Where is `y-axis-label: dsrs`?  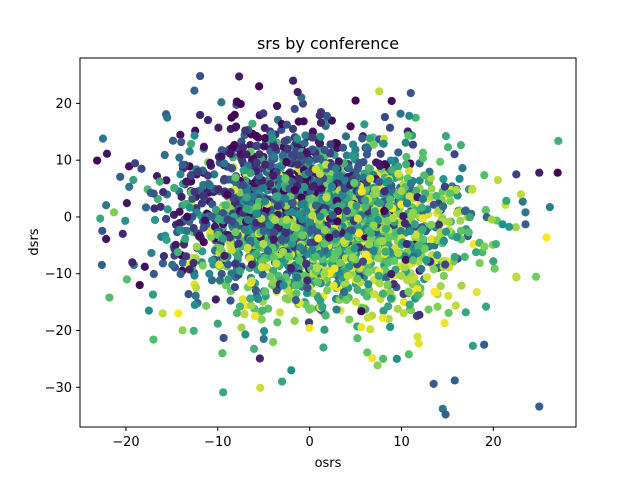 y-axis-label: dsrs is located at coordinates (34, 241).